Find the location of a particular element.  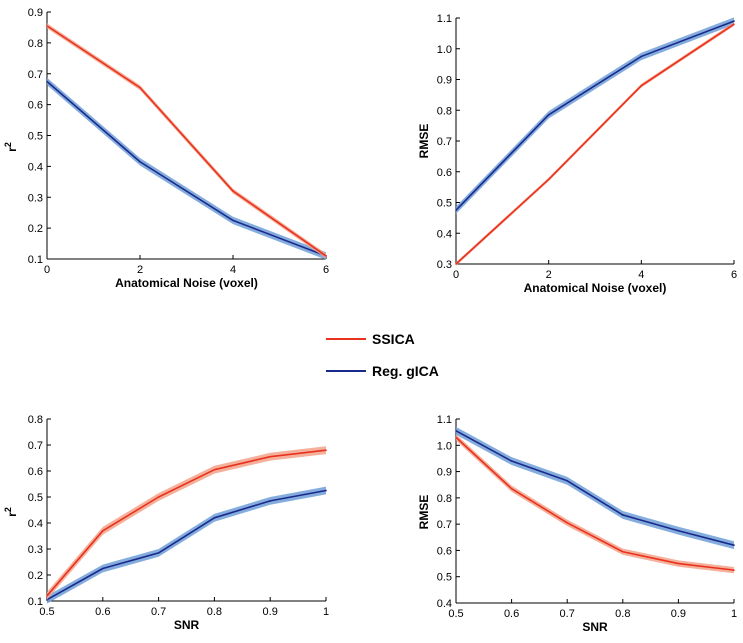

y-axis-label: r2 is located at coordinates (11, 512).